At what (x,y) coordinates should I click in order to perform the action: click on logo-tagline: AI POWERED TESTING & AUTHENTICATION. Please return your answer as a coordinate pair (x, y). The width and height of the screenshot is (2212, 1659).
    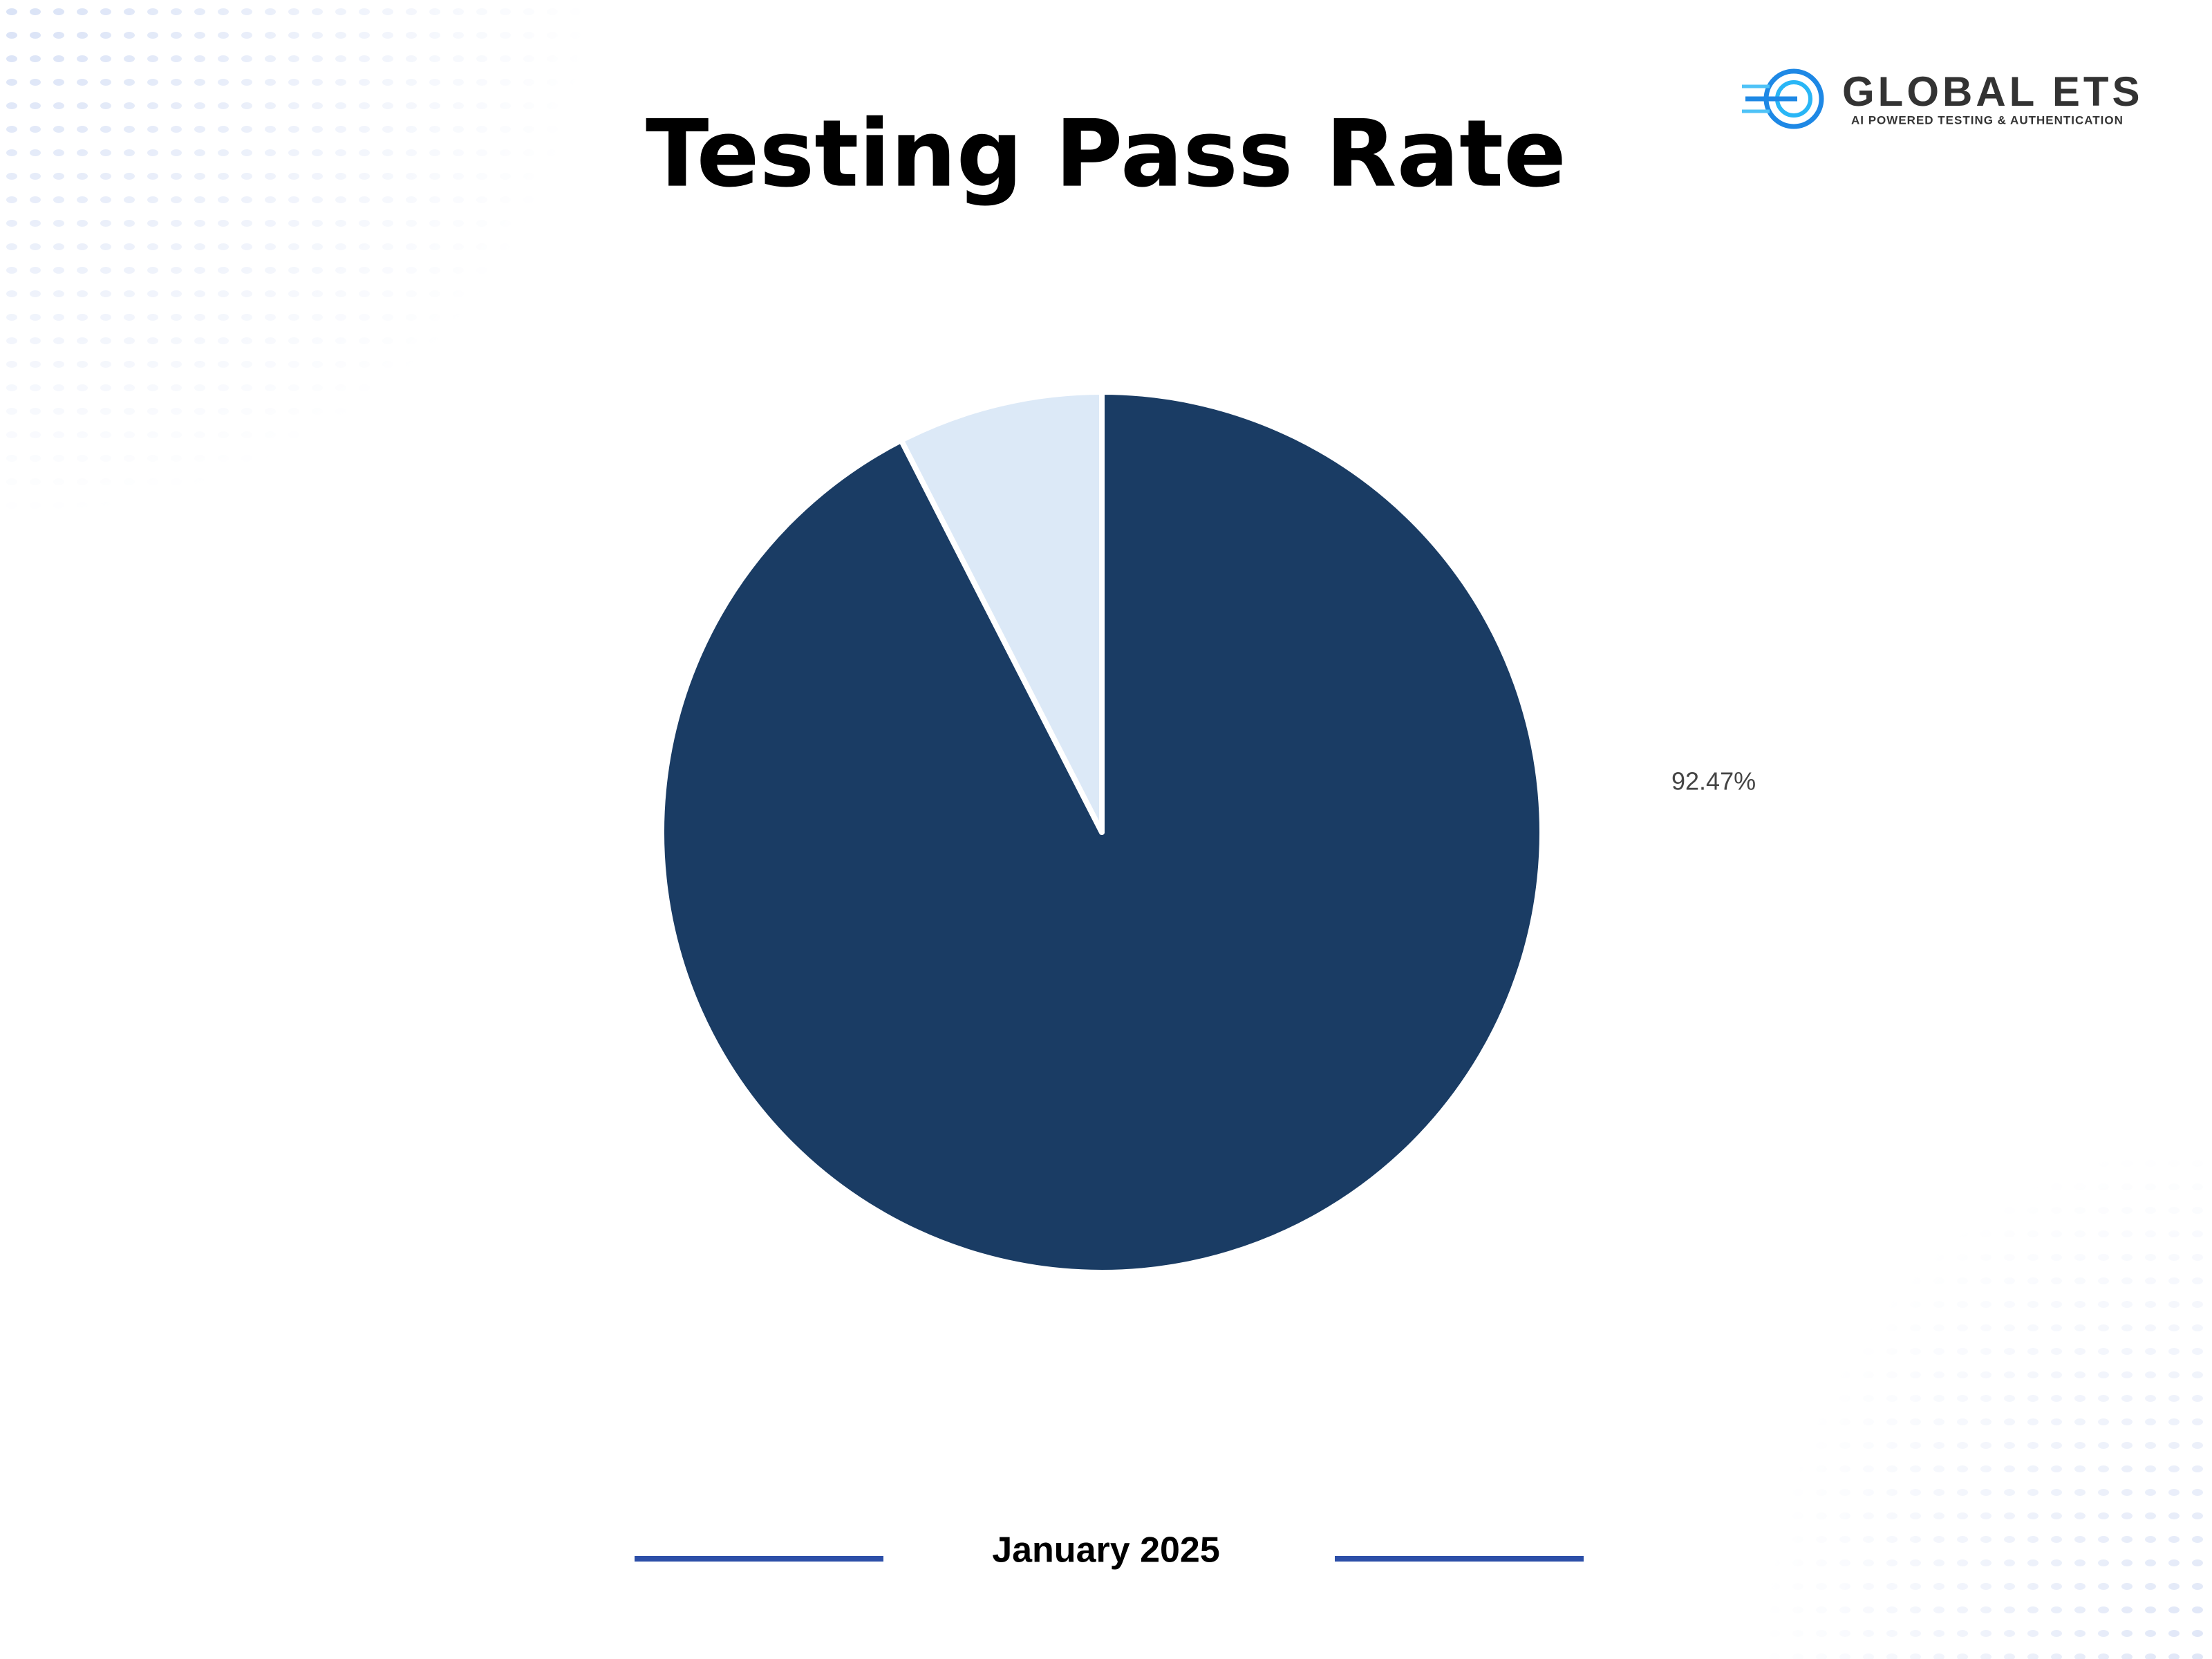
    Looking at the image, I should click on (1988, 119).